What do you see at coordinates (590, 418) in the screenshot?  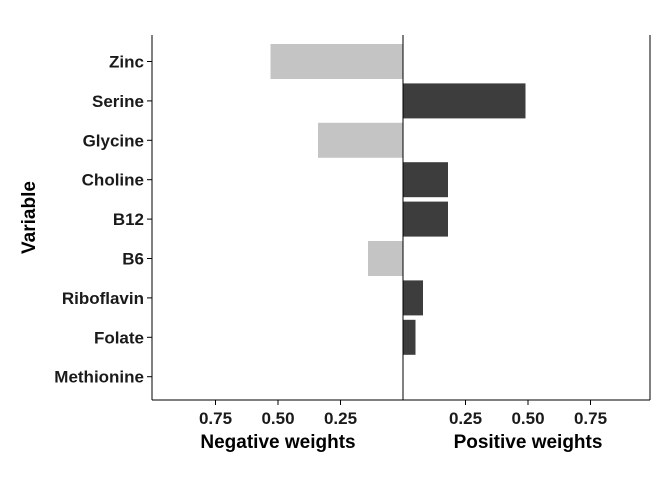 I see `x-tick-label-positive: 0.75` at bounding box center [590, 418].